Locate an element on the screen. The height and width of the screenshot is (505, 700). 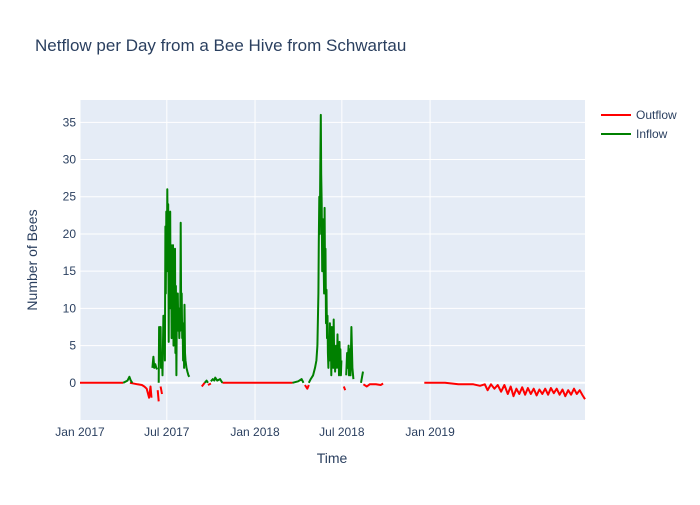
y-tick-label: 0 is located at coordinates (72, 383).